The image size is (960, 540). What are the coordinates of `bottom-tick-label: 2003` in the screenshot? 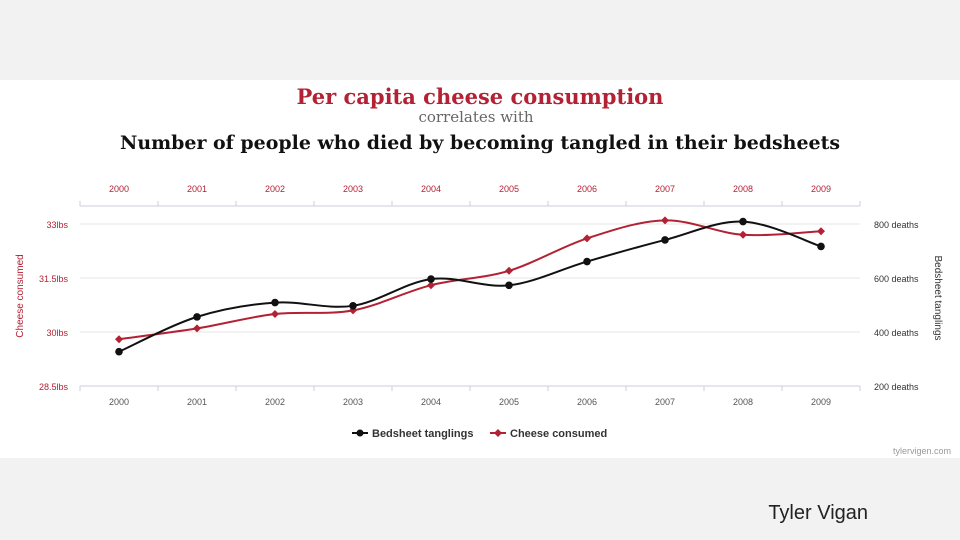 It's located at (353, 402).